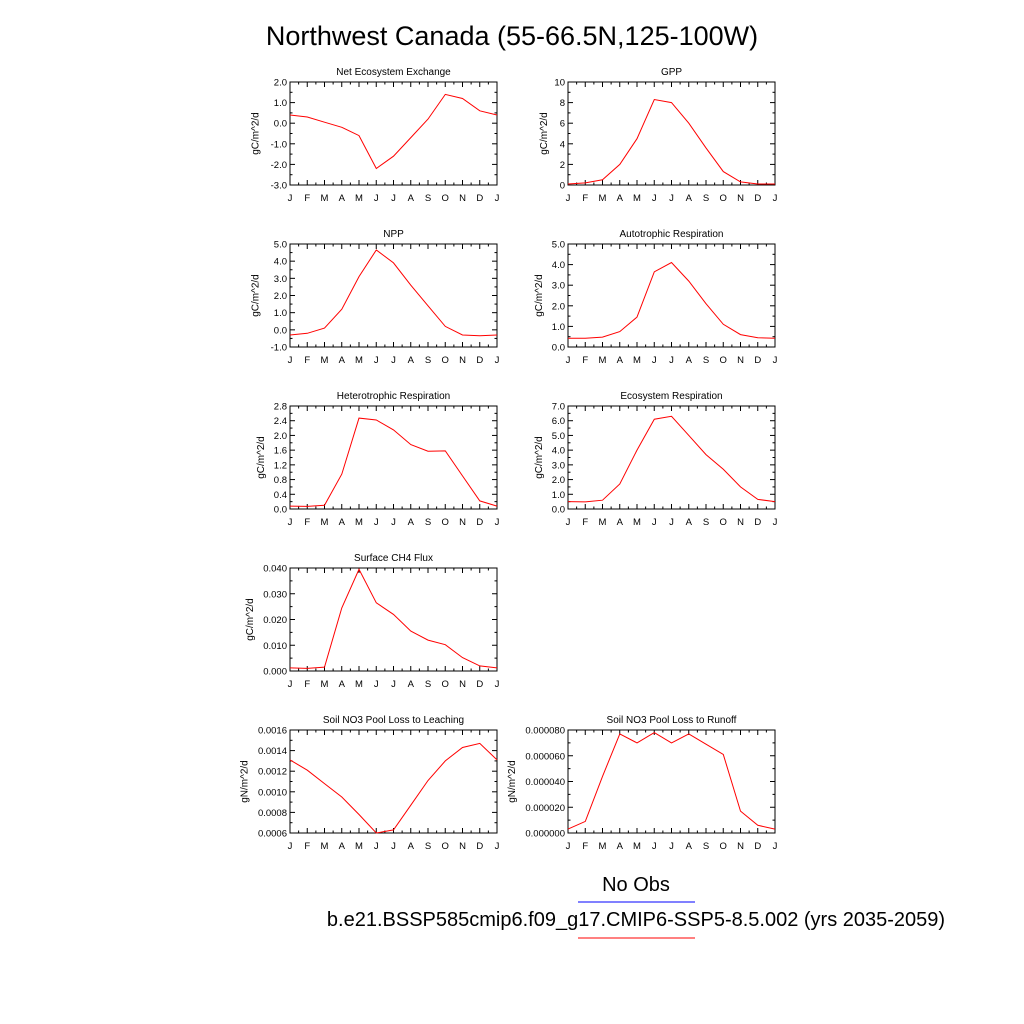 Image resolution: width=1024 pixels, height=1024 pixels. I want to click on y-tick-label: 0.000000, so click(545, 834).